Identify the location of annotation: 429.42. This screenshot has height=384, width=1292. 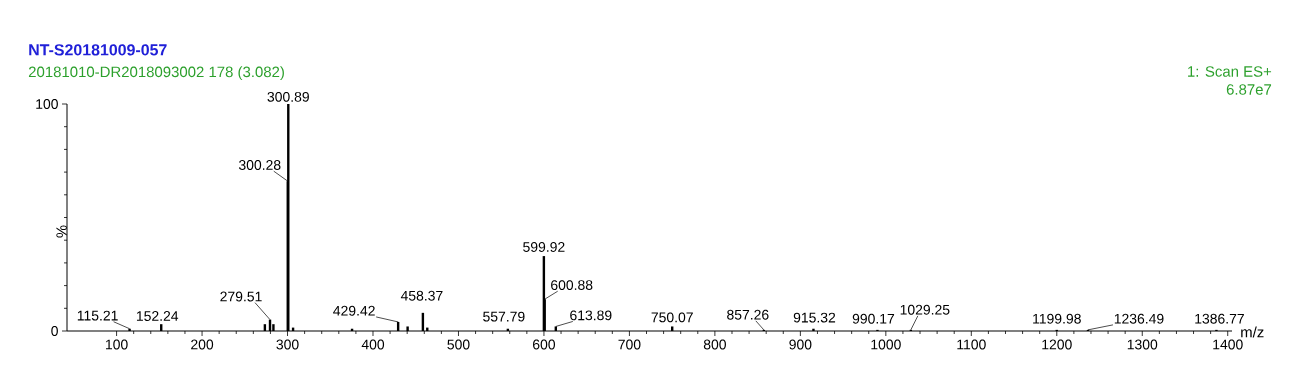
(354, 310).